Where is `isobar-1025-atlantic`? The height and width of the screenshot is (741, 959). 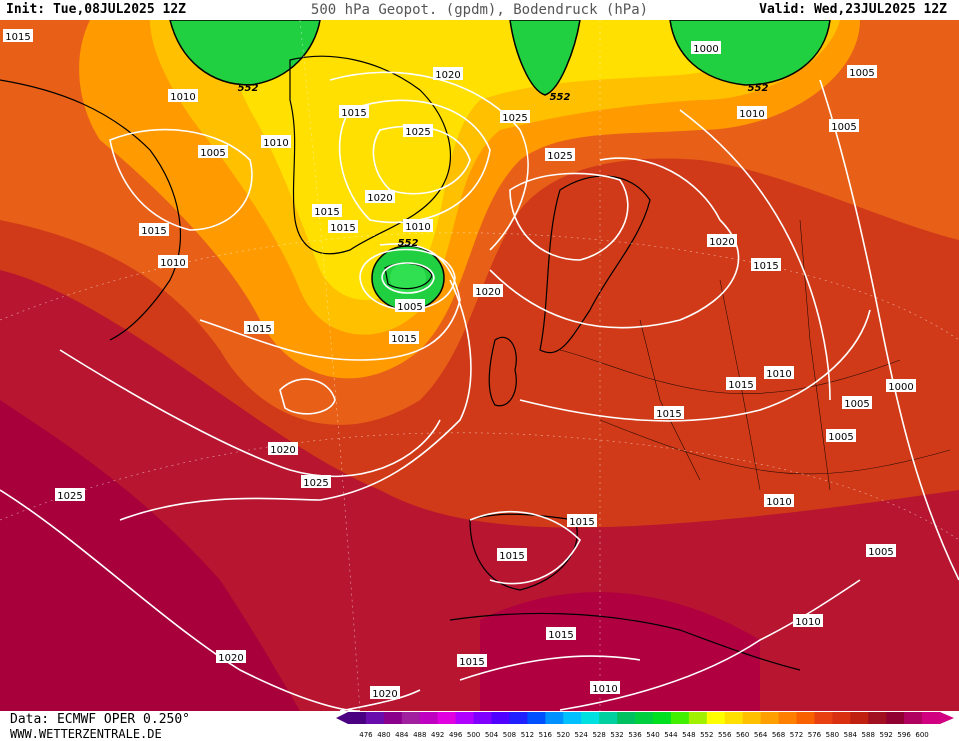
isobar-1025-atlantic is located at coordinates (180, 600).